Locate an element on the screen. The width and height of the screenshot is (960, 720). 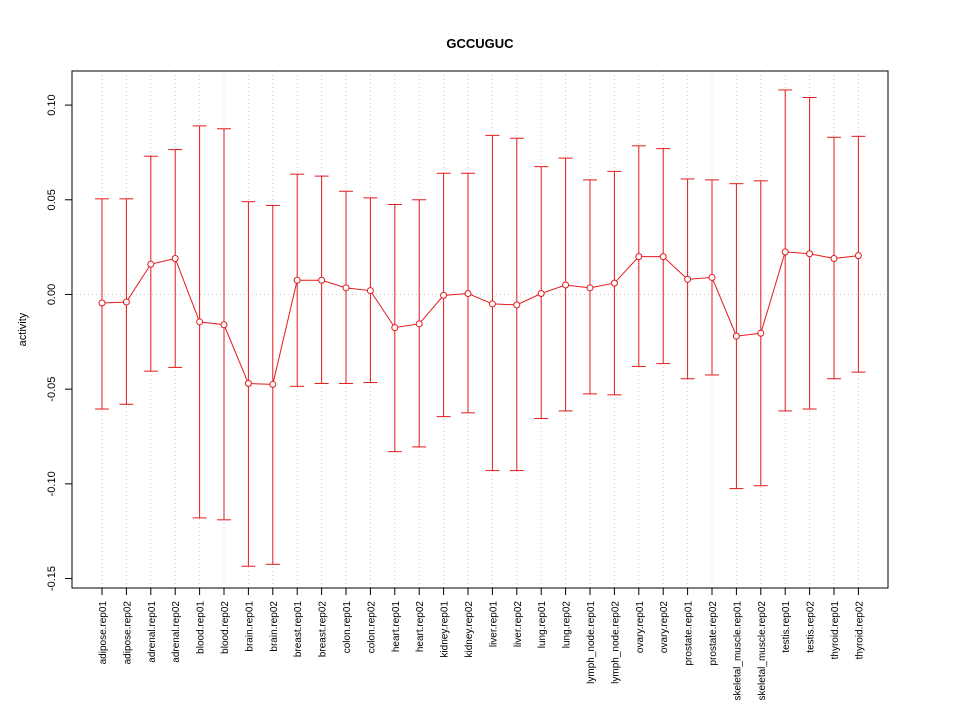
x-tick-label: brain.rep01 is located at coordinates (249, 626).